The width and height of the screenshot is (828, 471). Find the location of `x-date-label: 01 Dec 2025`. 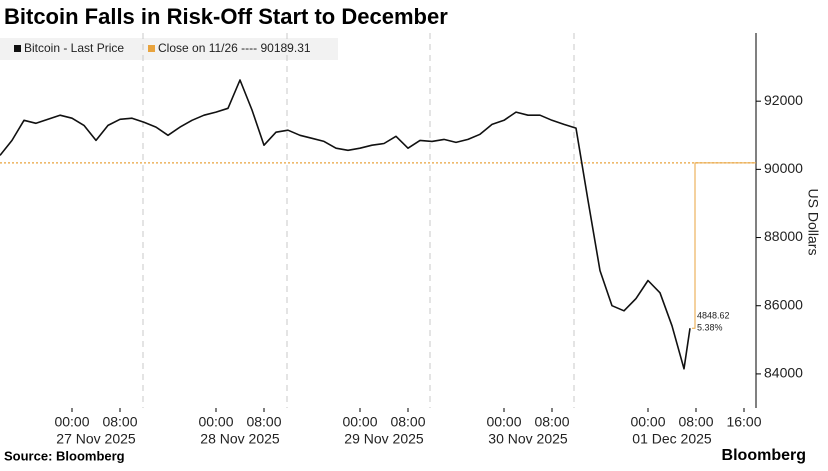

x-date-label: 01 Dec 2025 is located at coordinates (672, 439).